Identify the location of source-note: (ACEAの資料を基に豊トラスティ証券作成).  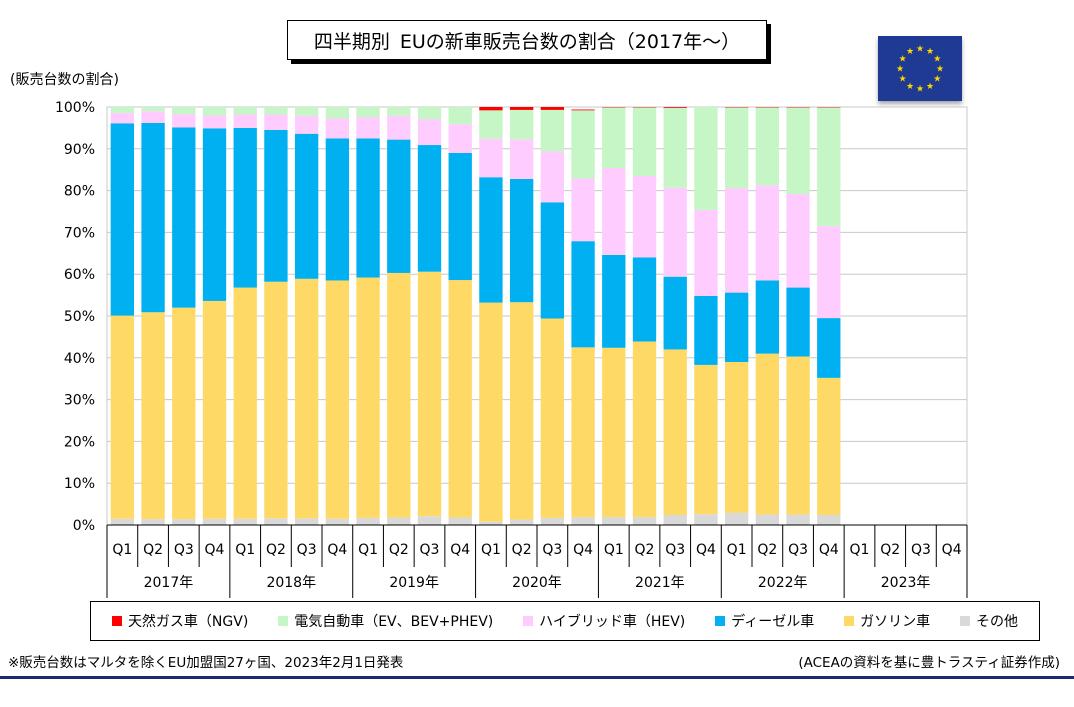
(929, 663).